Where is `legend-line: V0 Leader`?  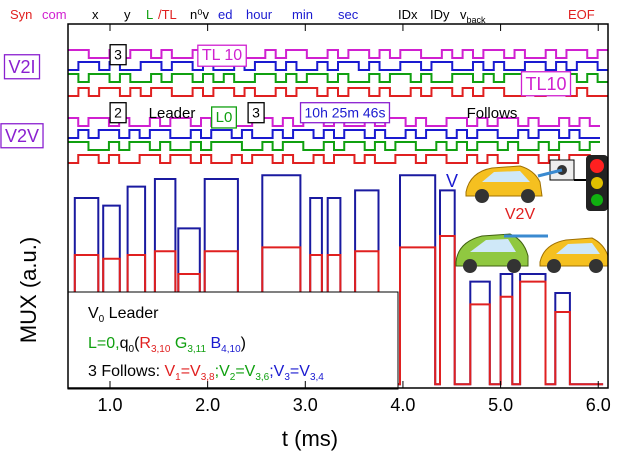
legend-line: V0 Leader is located at coordinates (123, 314).